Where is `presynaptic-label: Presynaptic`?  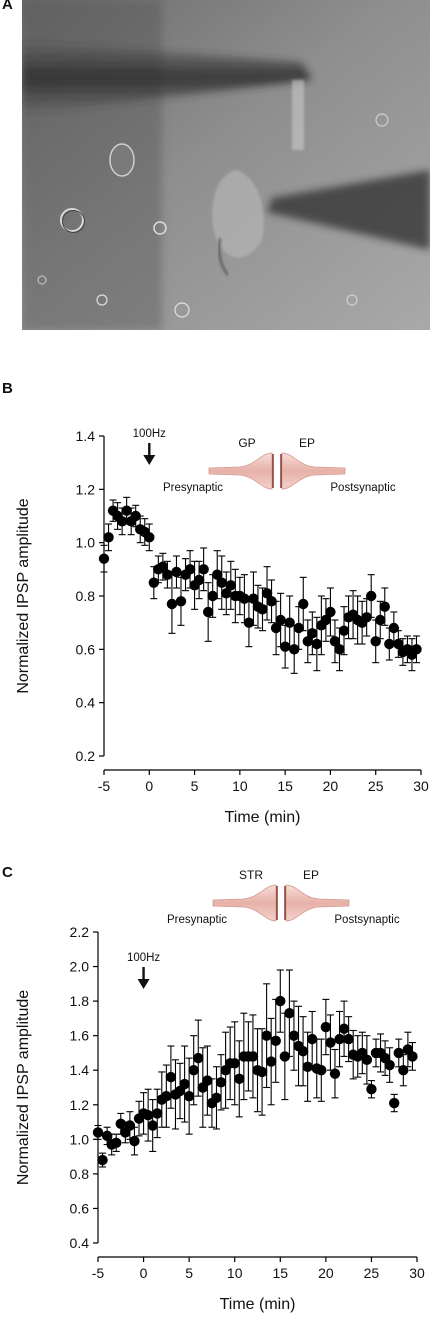 presynaptic-label: Presynaptic is located at coordinates (193, 488).